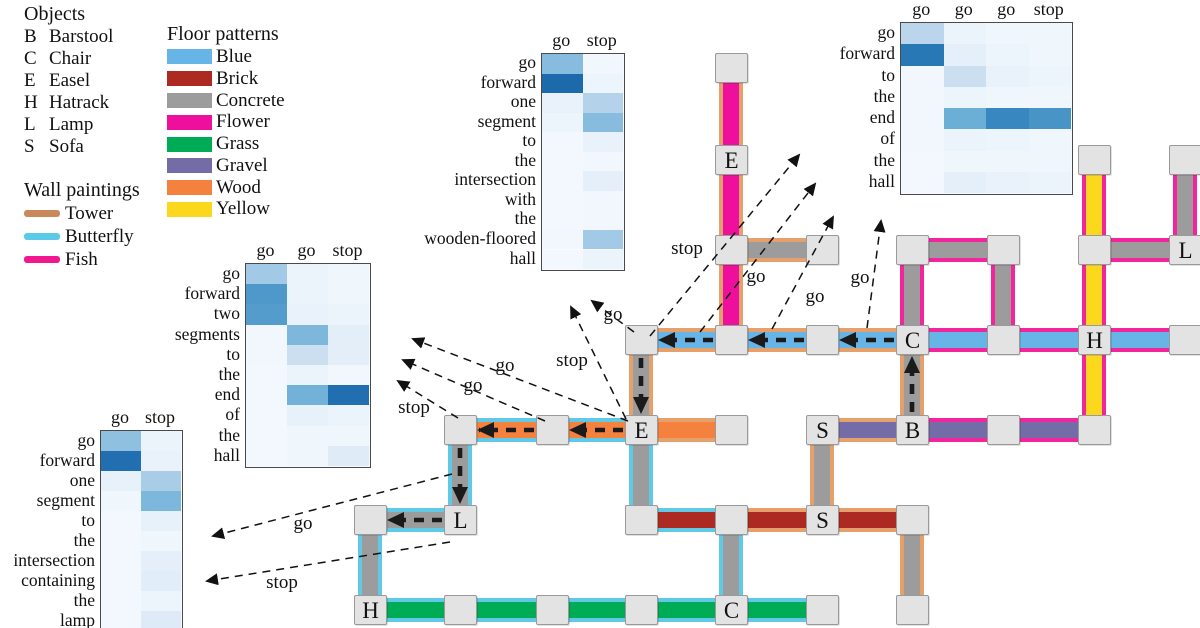 The image size is (1200, 628). What do you see at coordinates (242, 165) in the screenshot?
I see `floor-pattern-name: Gravel` at bounding box center [242, 165].